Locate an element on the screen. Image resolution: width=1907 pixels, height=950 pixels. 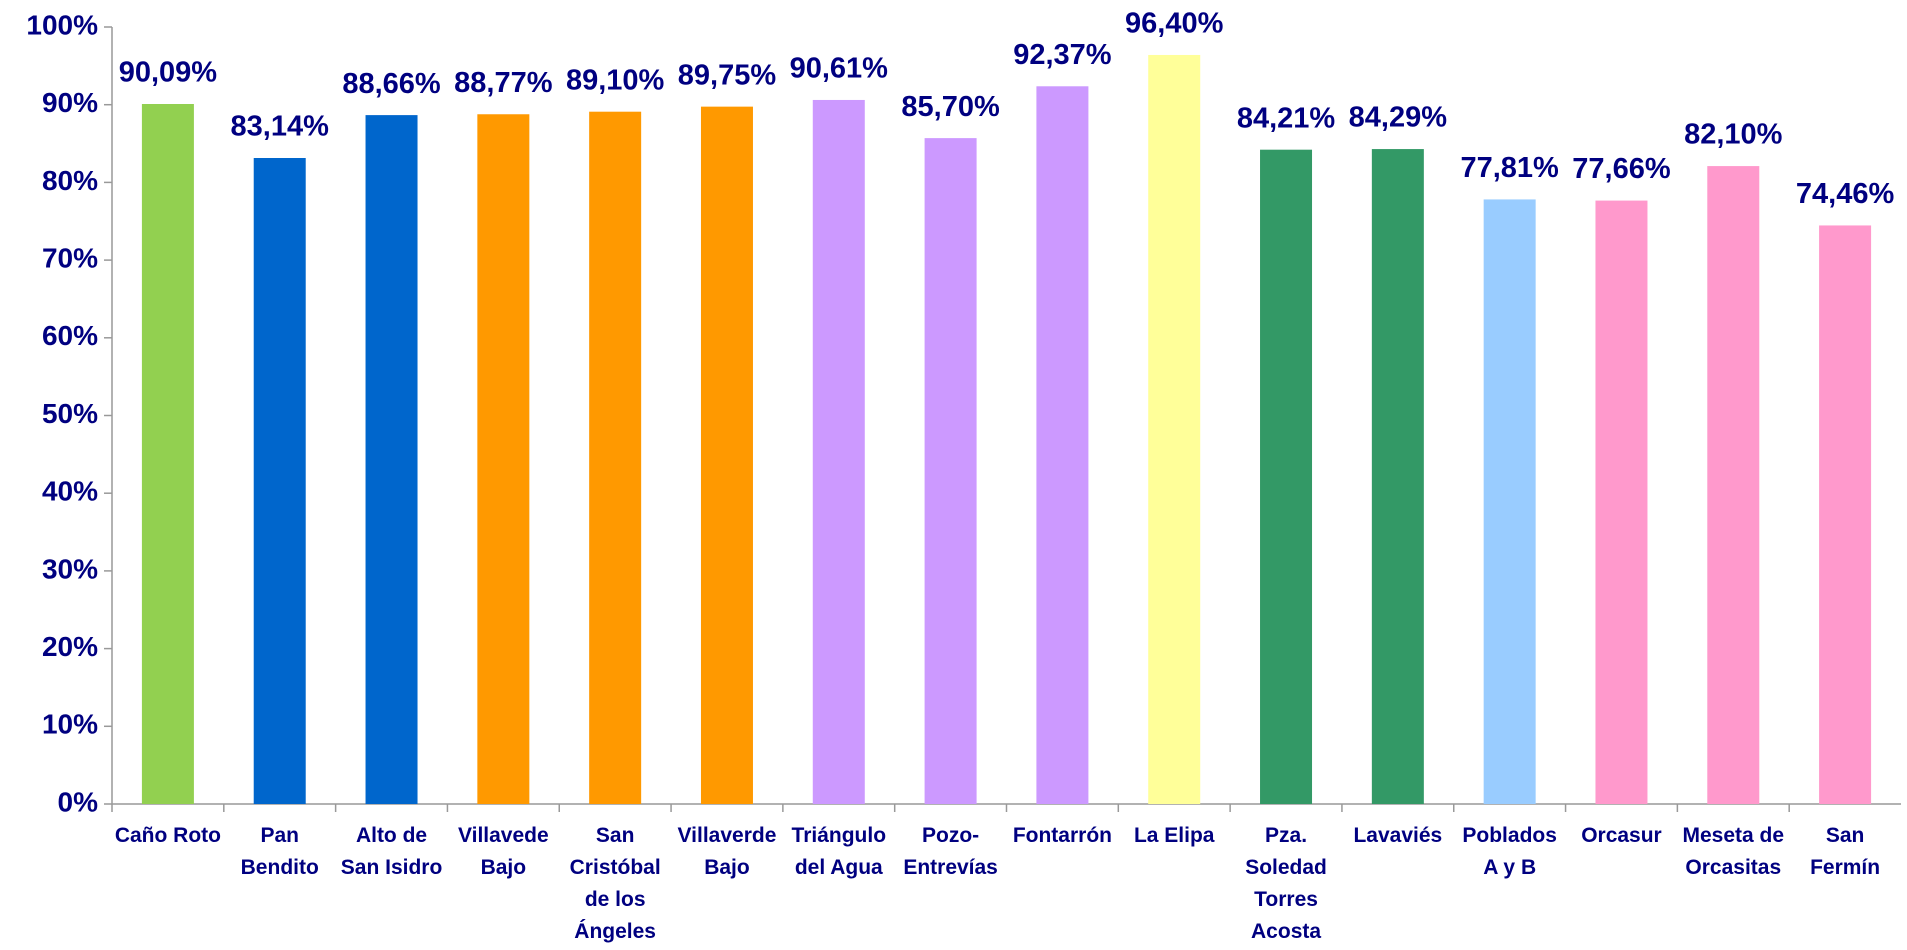
y-tick-label: 100% is located at coordinates (62, 24).